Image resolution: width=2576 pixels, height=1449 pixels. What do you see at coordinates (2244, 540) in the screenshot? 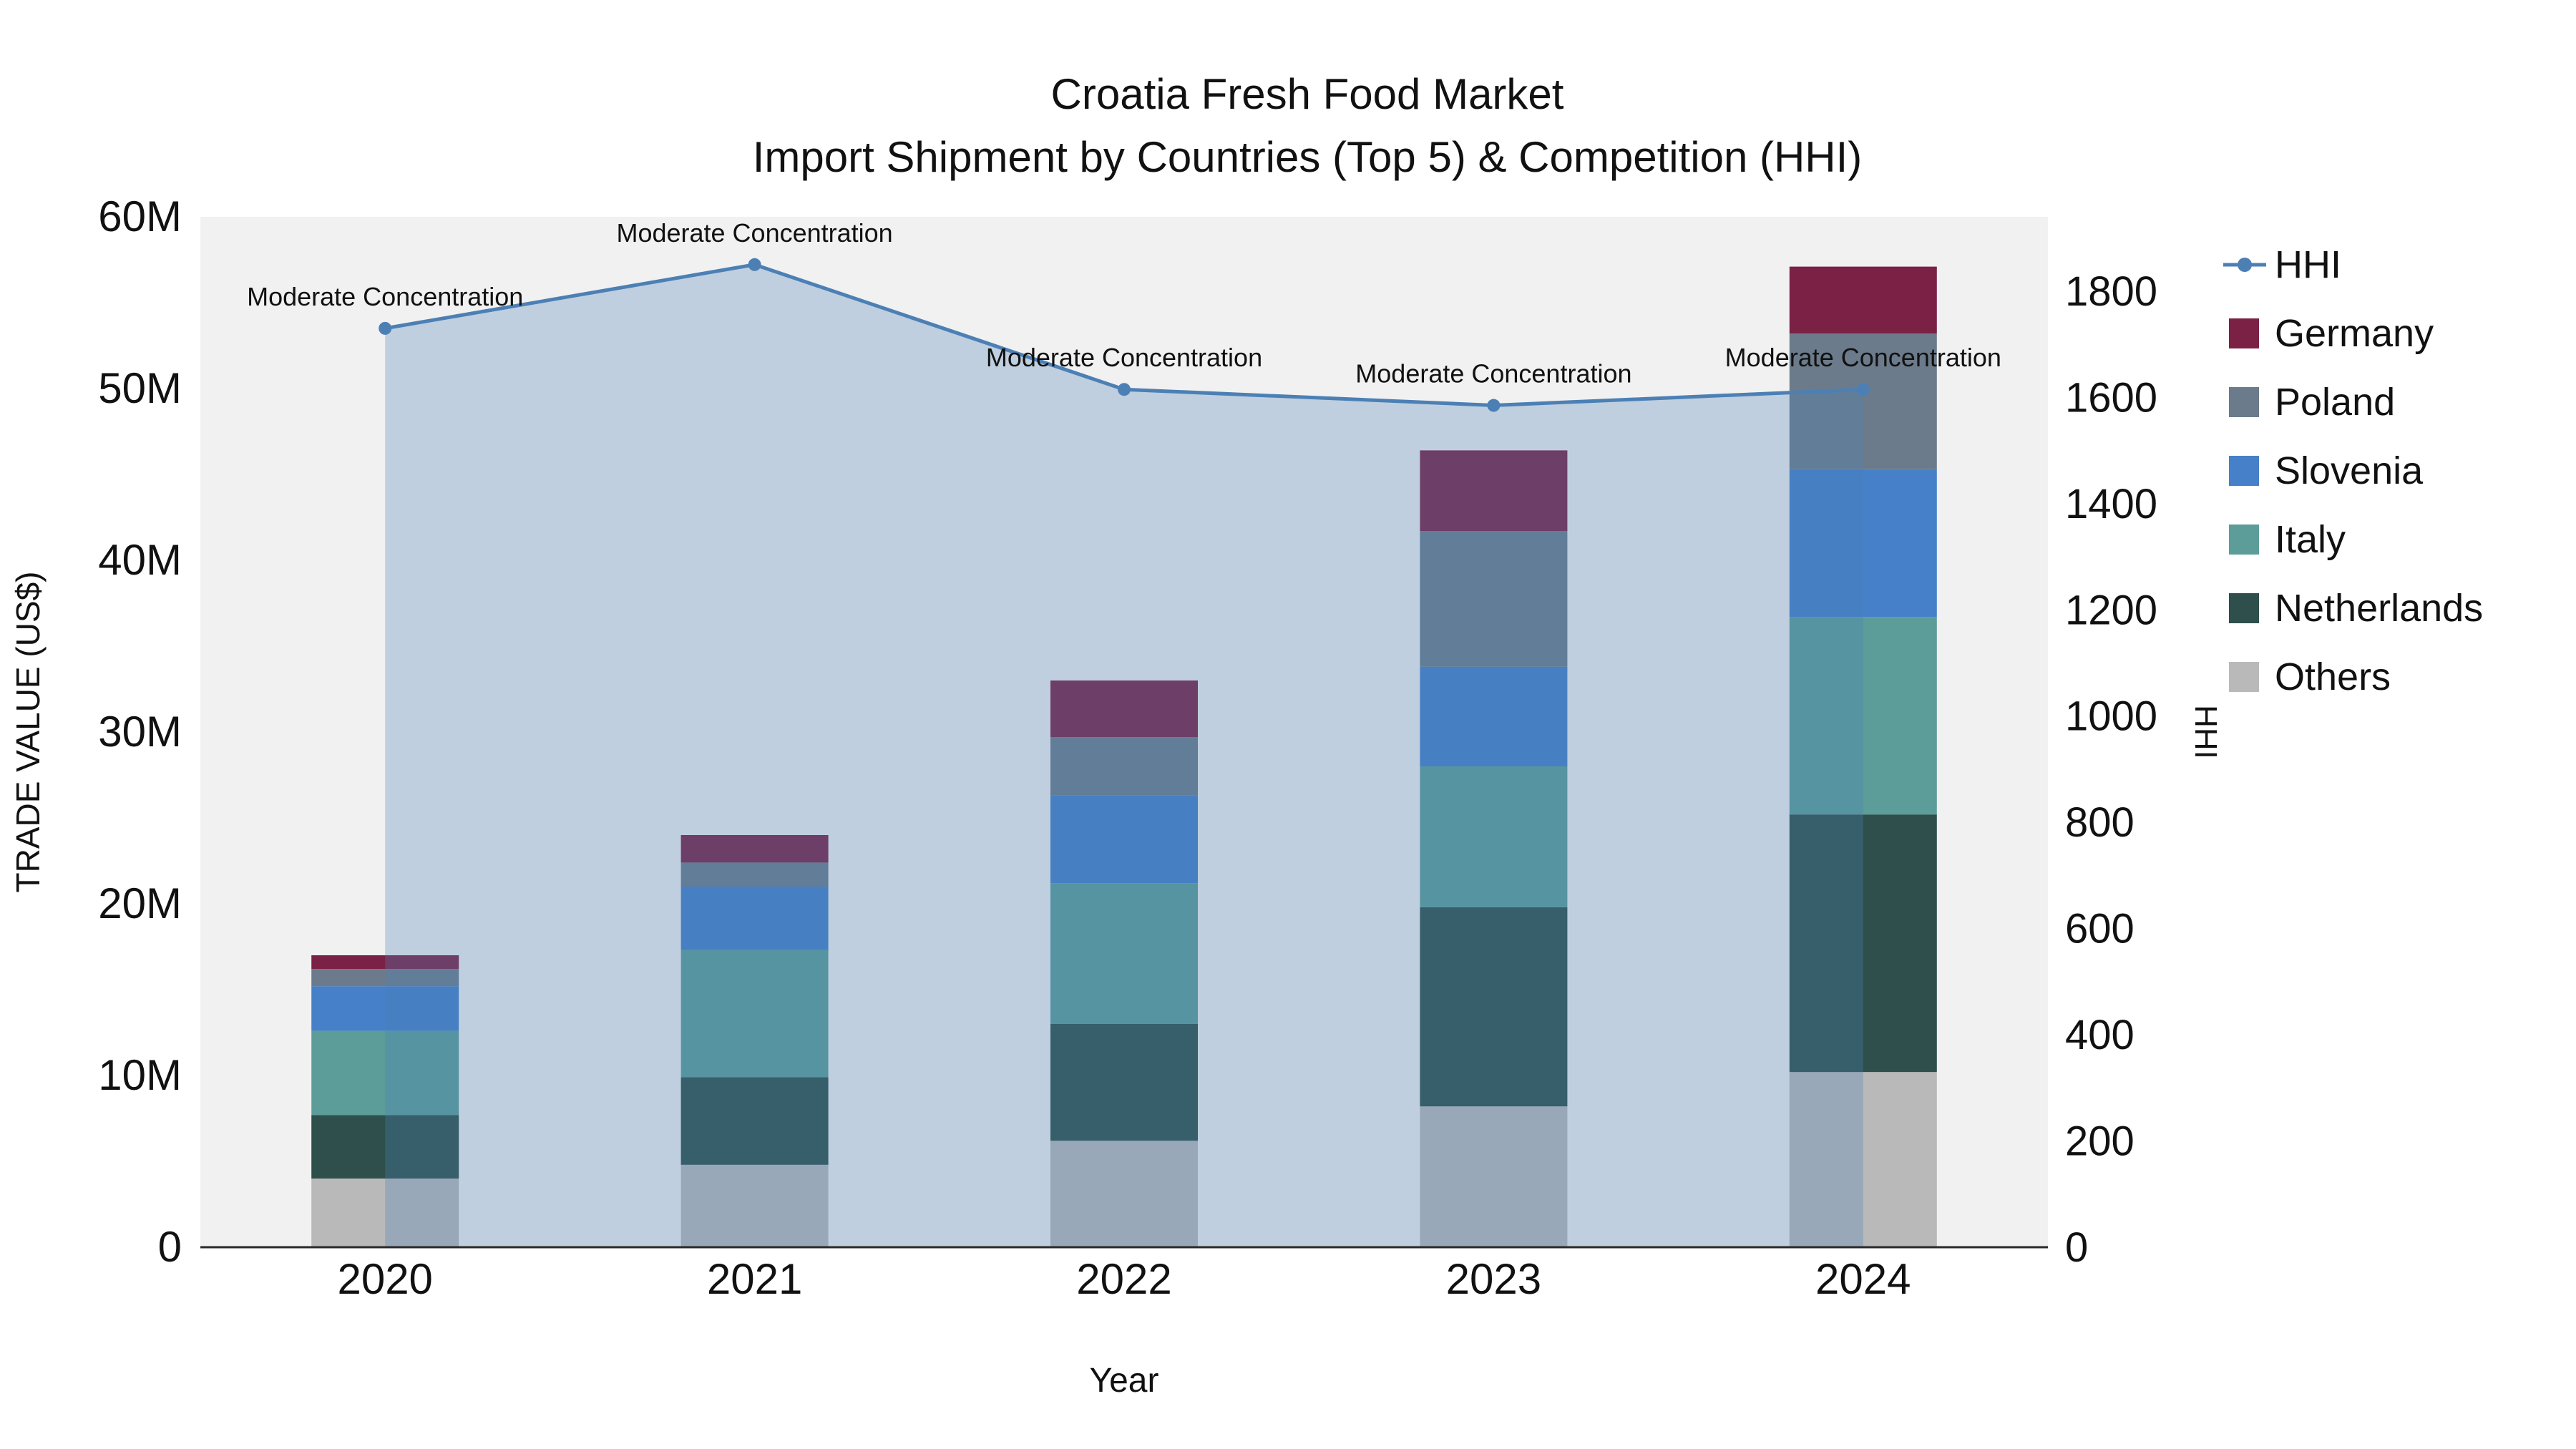
I see `legend-swatch-italy` at bounding box center [2244, 540].